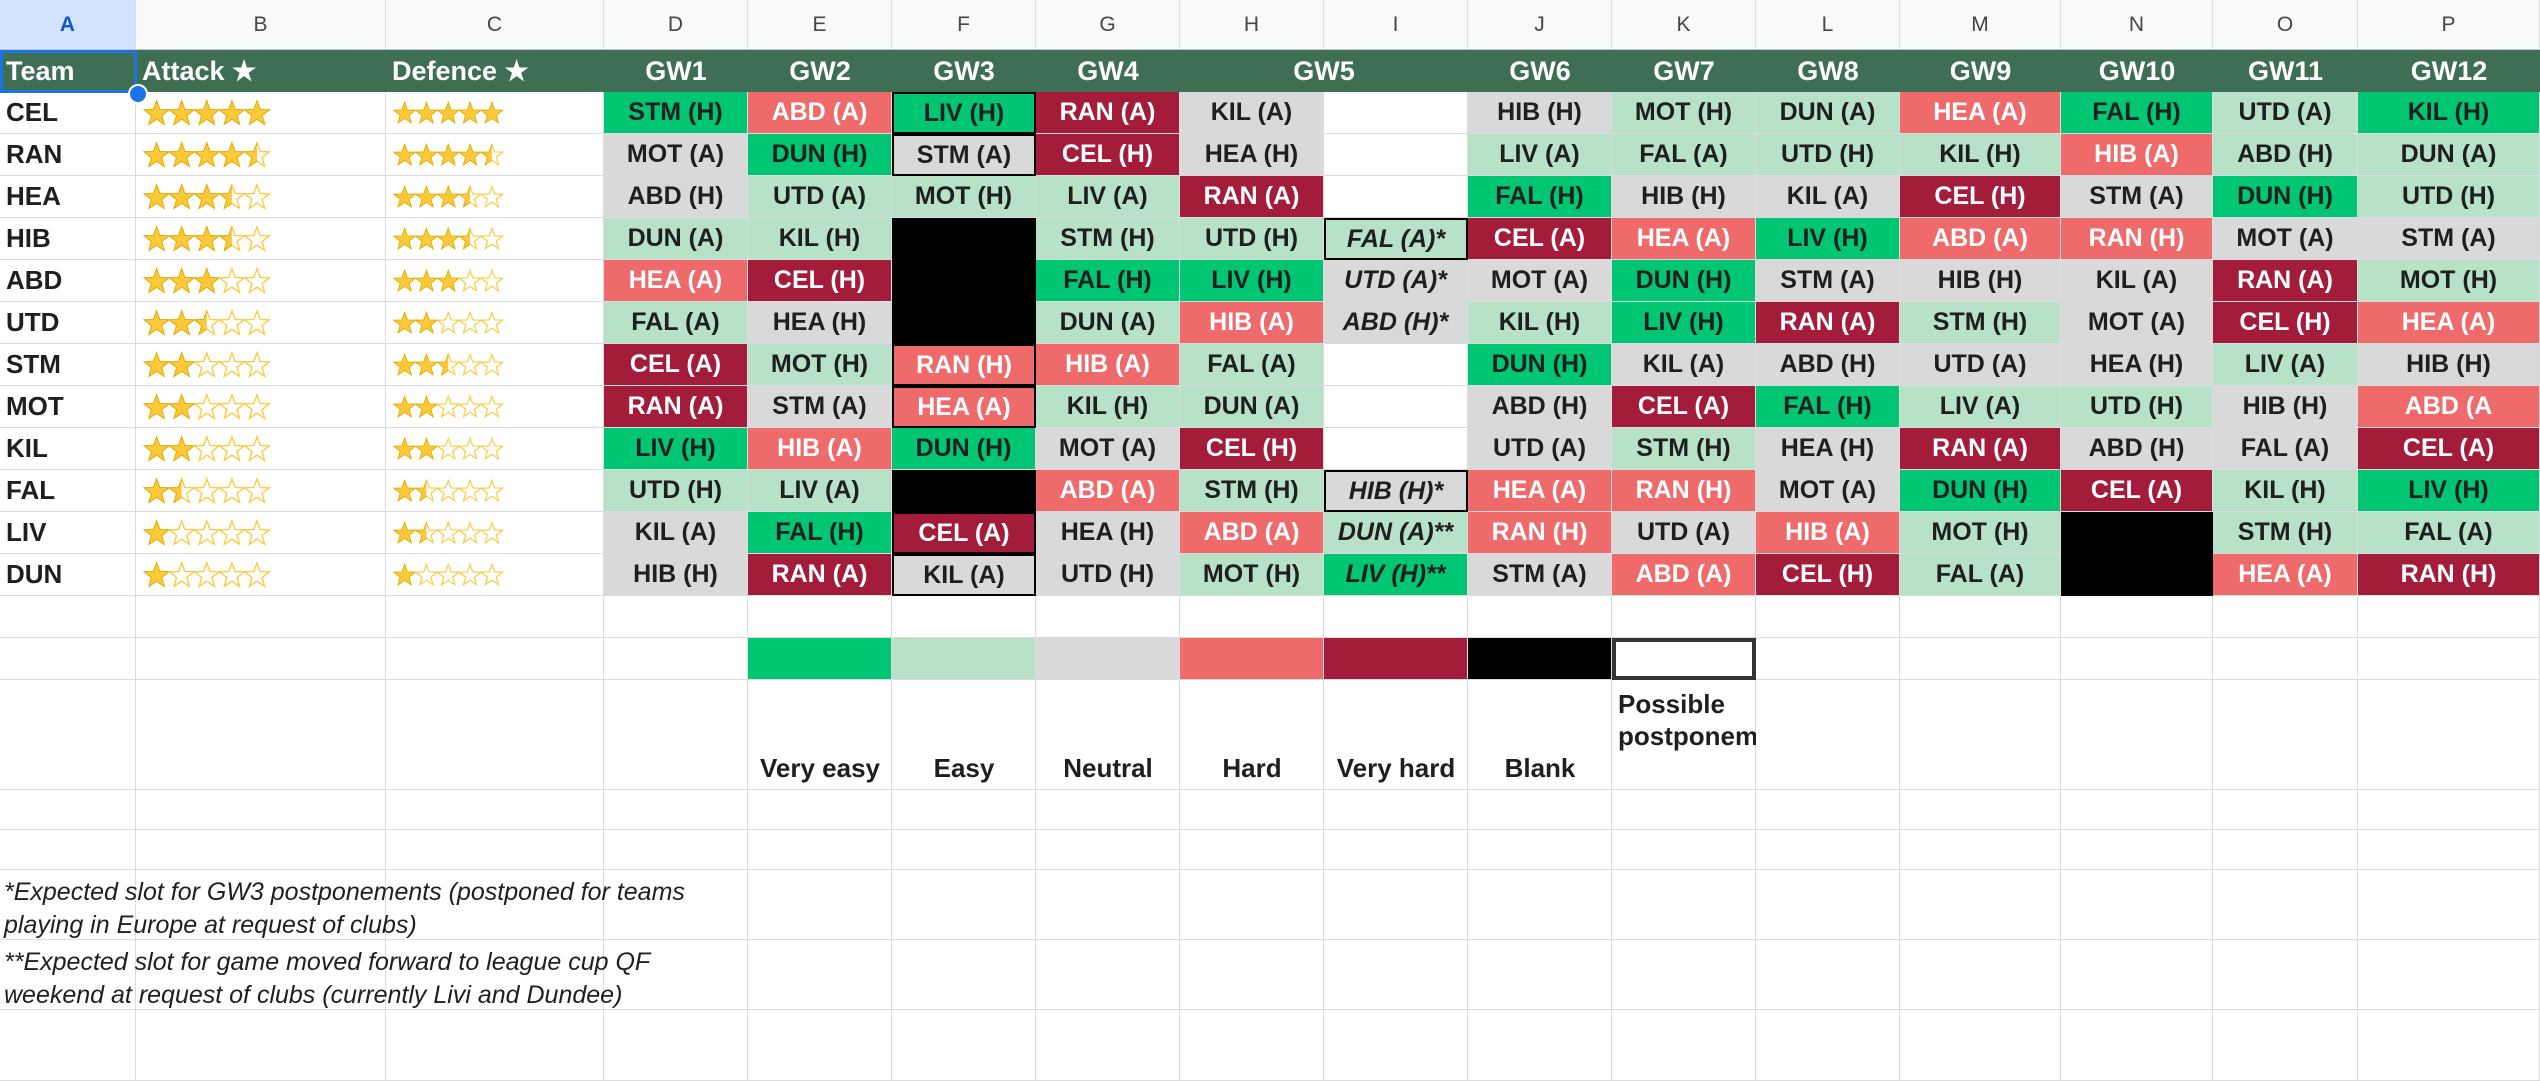 The image size is (2540, 1081). I want to click on fixture-cell: UTD (H), so click(1108, 575).